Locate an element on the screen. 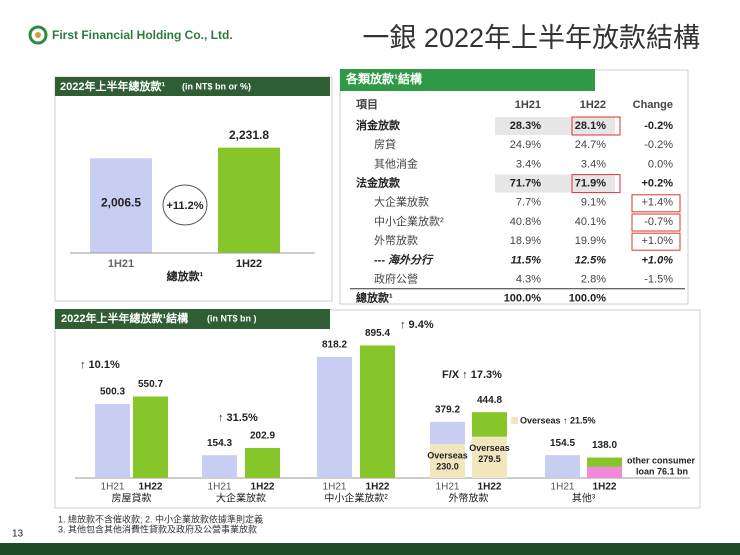 The width and height of the screenshot is (740, 555). table-cell: 法金放款 is located at coordinates (378, 183).